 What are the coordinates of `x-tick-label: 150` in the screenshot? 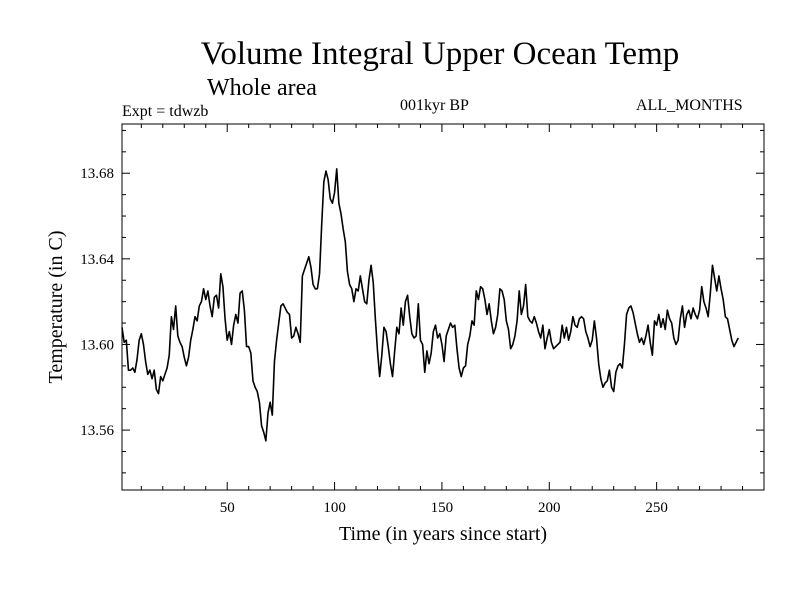 It's located at (442, 508).